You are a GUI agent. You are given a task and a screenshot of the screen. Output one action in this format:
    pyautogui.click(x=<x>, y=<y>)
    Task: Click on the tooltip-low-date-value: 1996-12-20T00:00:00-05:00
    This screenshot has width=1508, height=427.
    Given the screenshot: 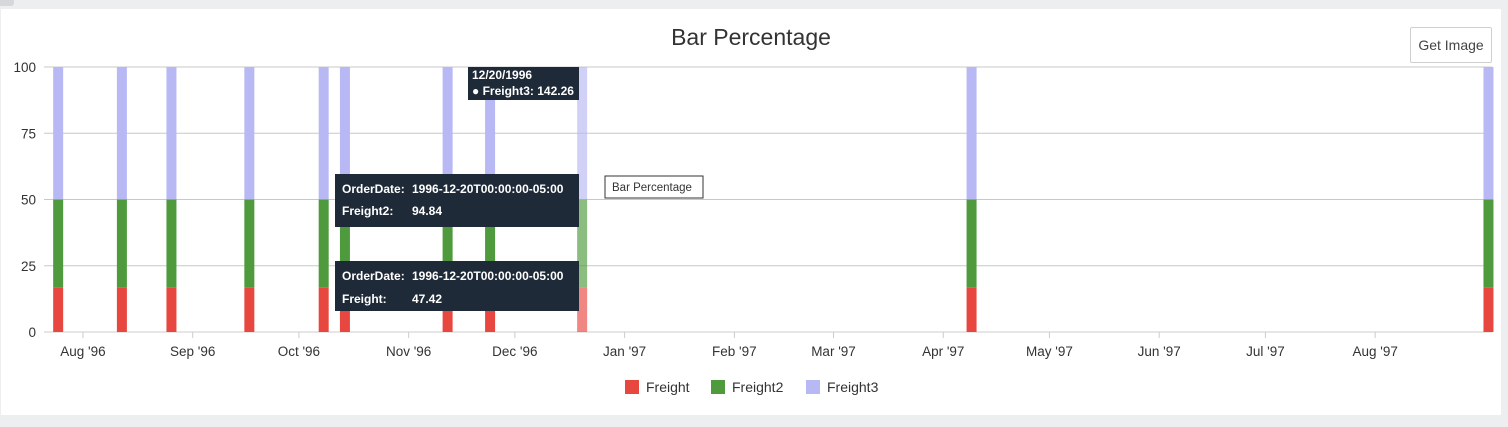 What is the action you would take?
    pyautogui.click(x=488, y=276)
    